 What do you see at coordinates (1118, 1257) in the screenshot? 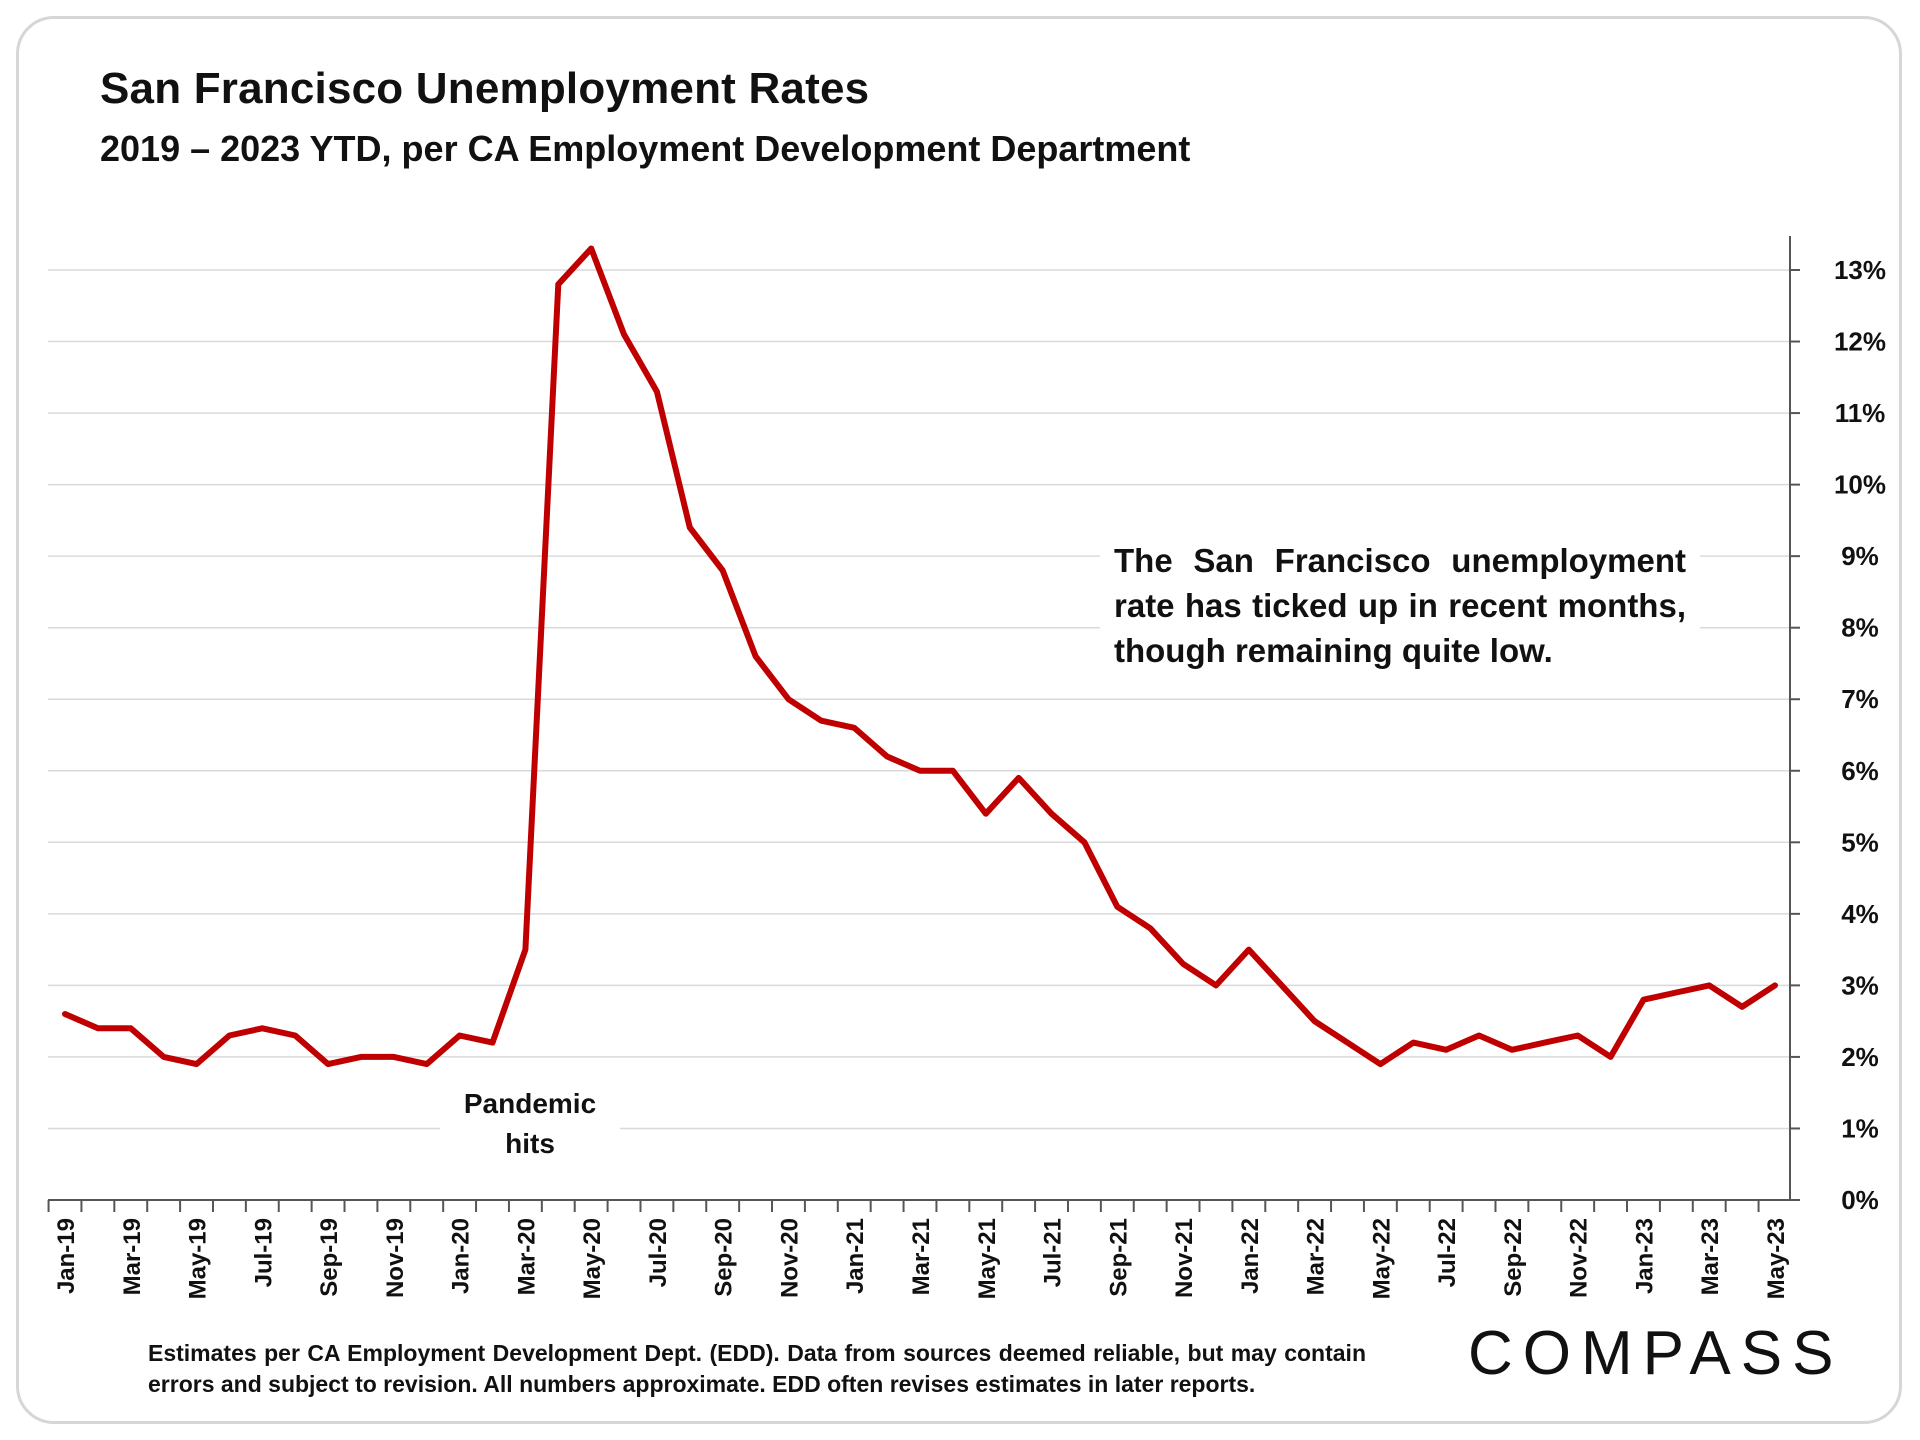
I see `x-tick-label: Sep-21` at bounding box center [1118, 1257].